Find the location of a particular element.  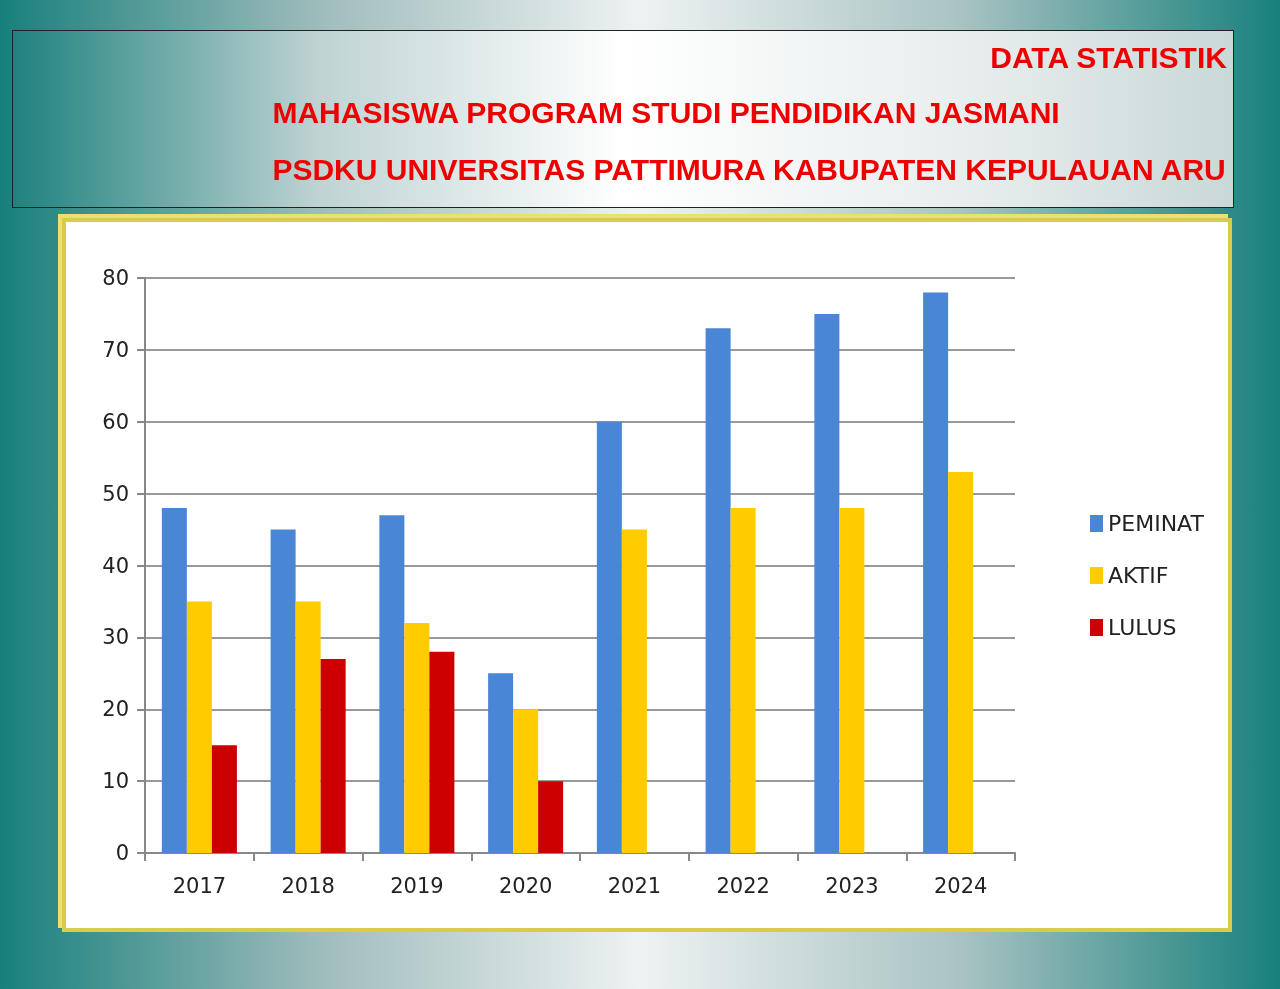

x-tick-label: 2020 is located at coordinates (525, 885).